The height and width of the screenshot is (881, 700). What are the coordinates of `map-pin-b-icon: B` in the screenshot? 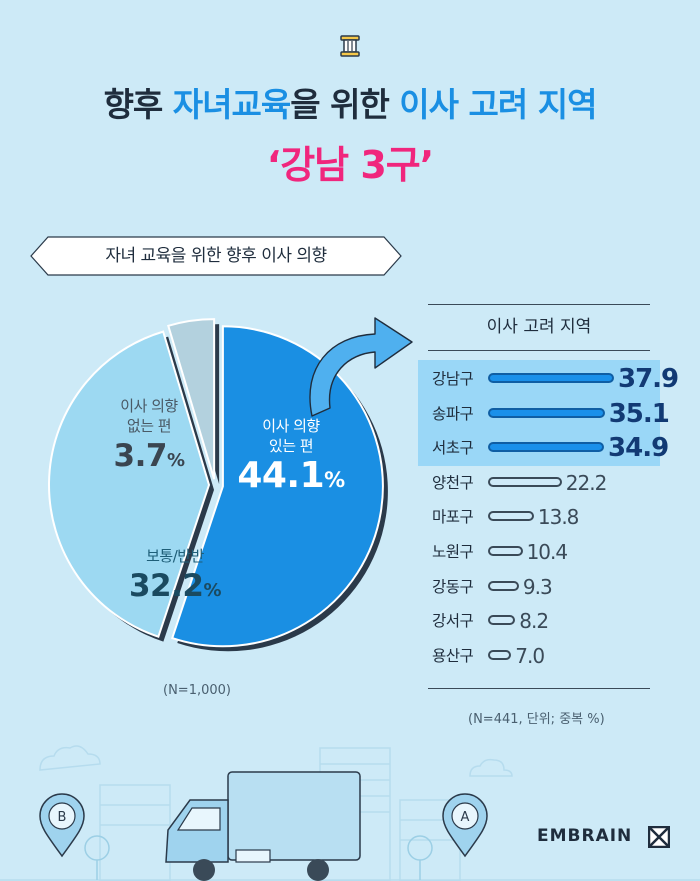 It's located at (62, 825).